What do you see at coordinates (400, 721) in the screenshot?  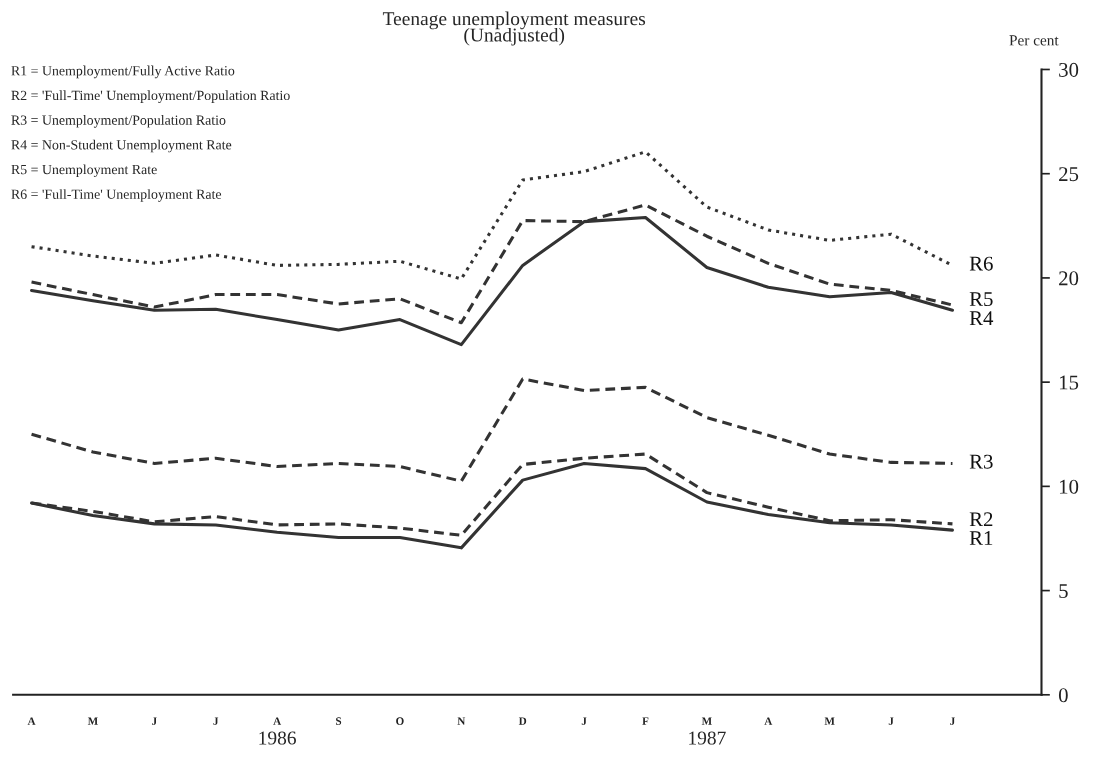 I see `x-tick-label: O` at bounding box center [400, 721].